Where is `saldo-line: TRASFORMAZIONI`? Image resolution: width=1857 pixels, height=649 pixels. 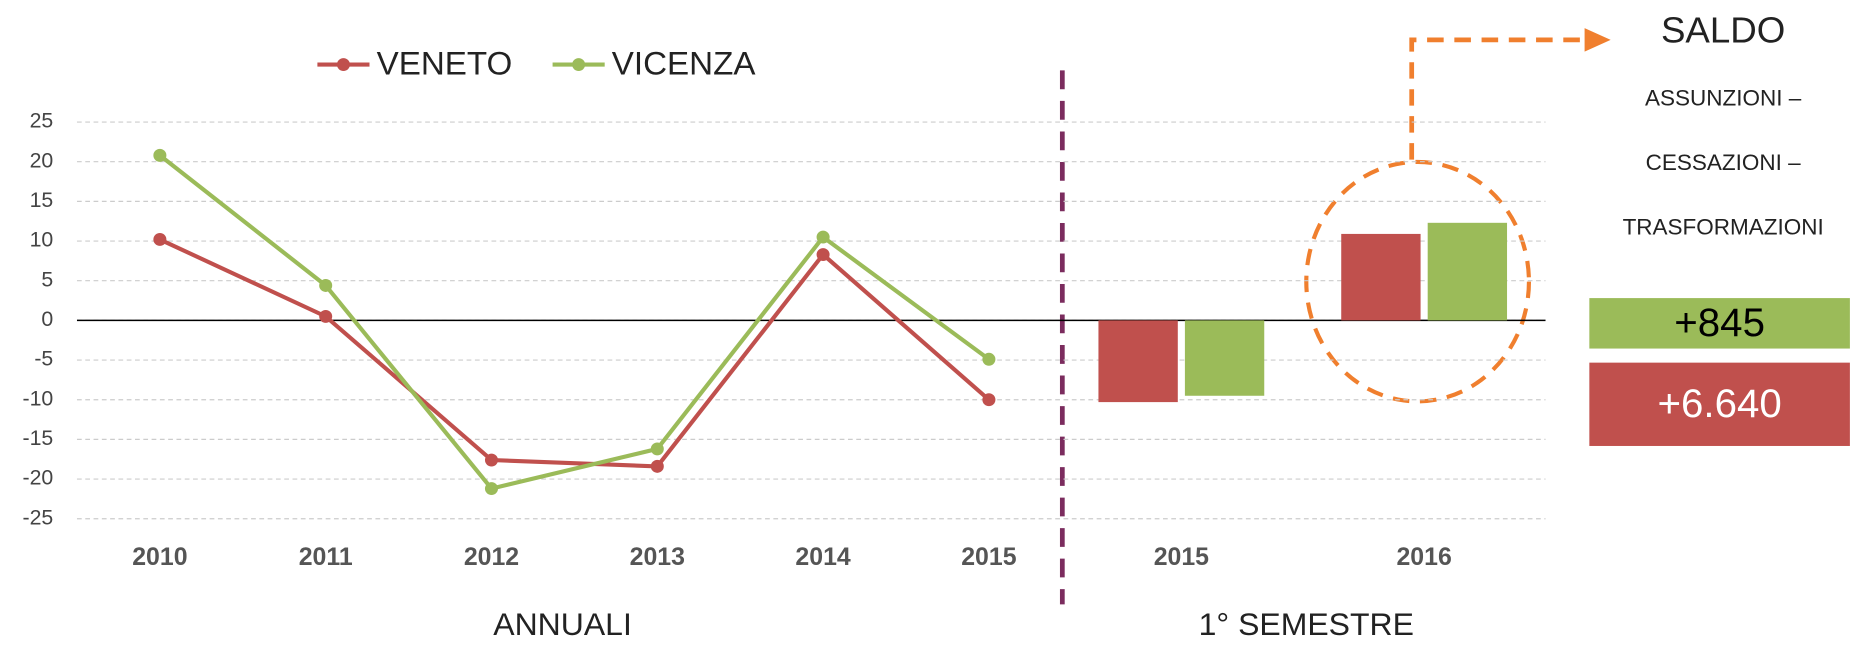 saldo-line: TRASFORMAZIONI is located at coordinates (1723, 227).